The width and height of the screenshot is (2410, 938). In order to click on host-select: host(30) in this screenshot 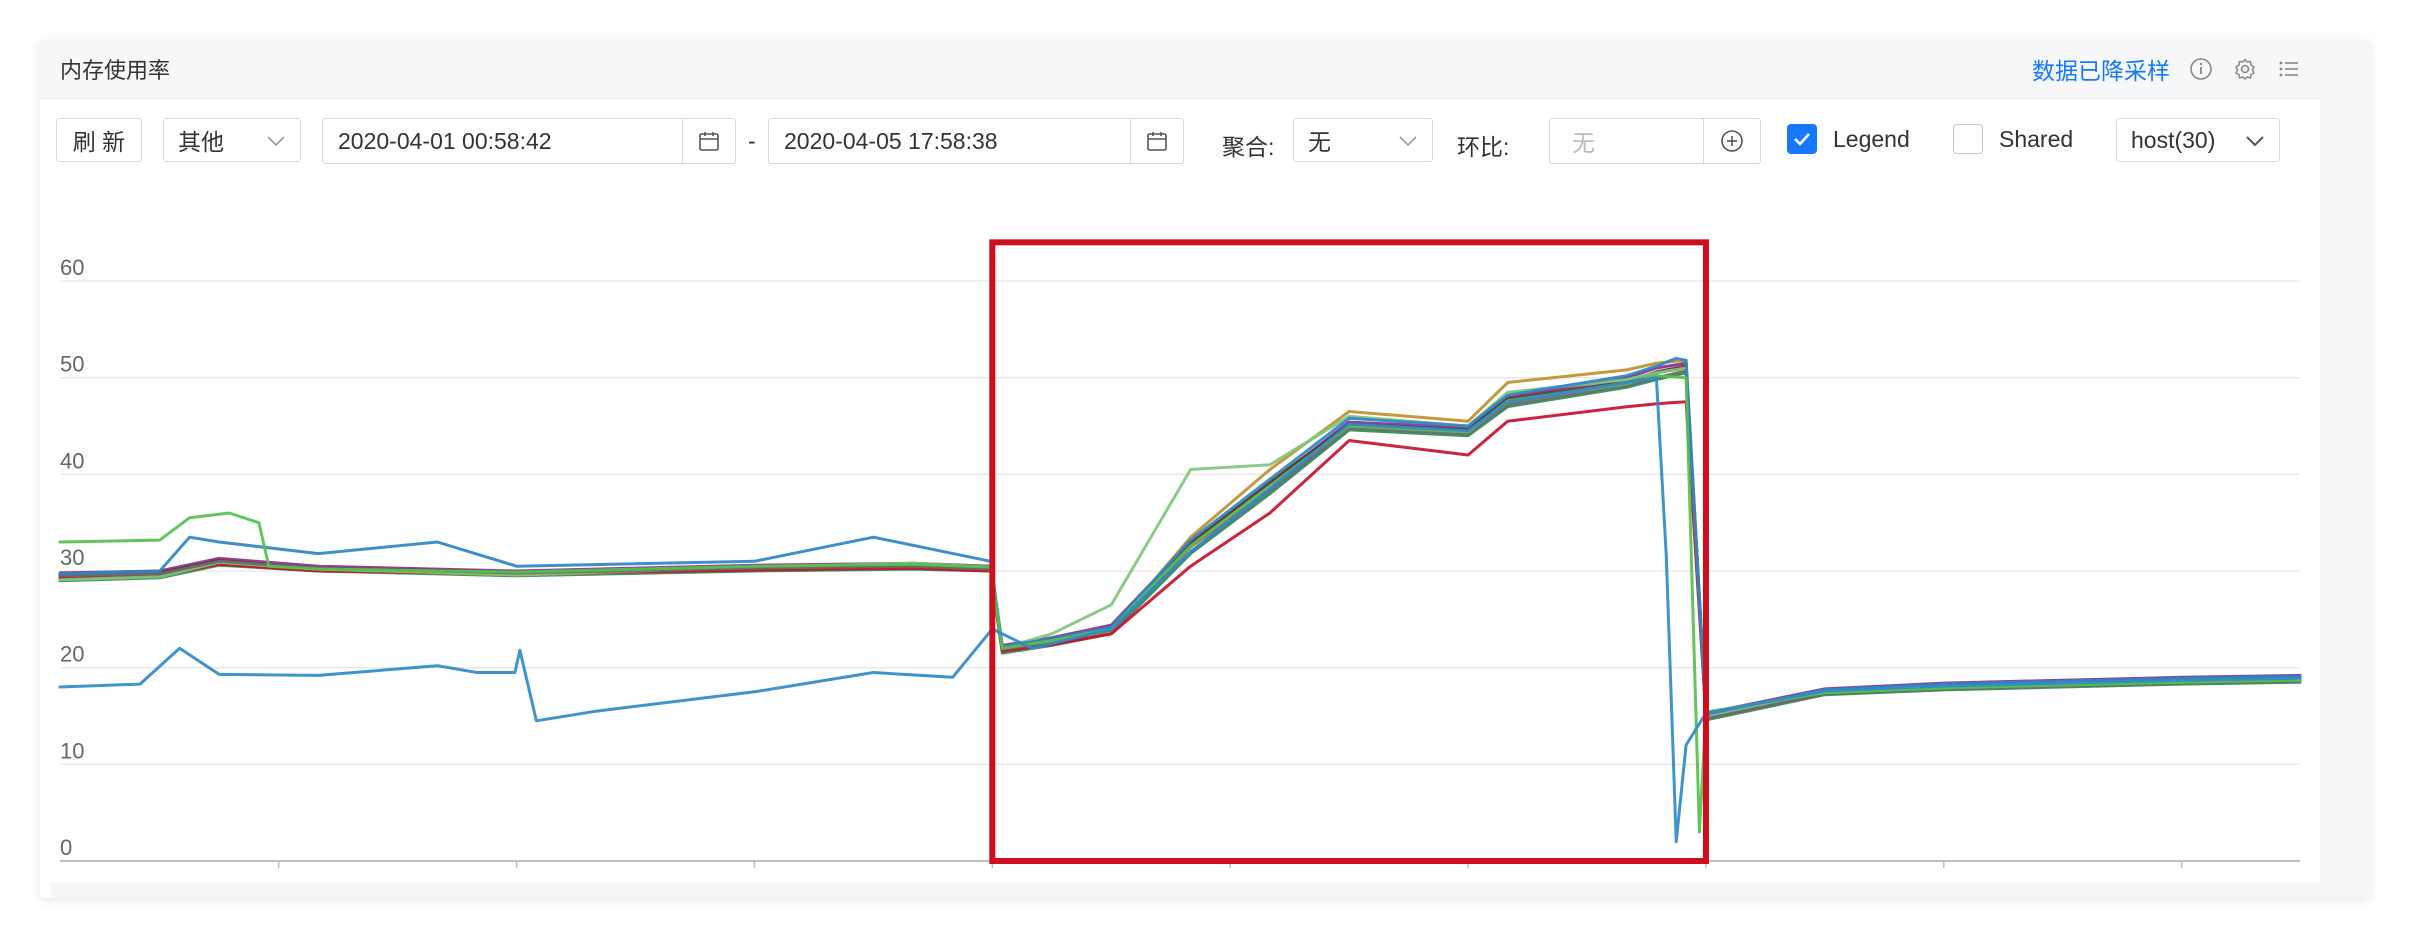, I will do `click(2198, 140)`.